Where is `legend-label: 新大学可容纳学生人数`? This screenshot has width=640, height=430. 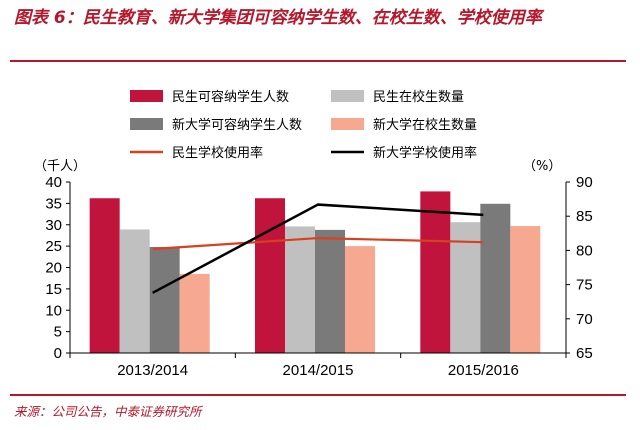 legend-label: 新大学可容纳学生人数 is located at coordinates (237, 125).